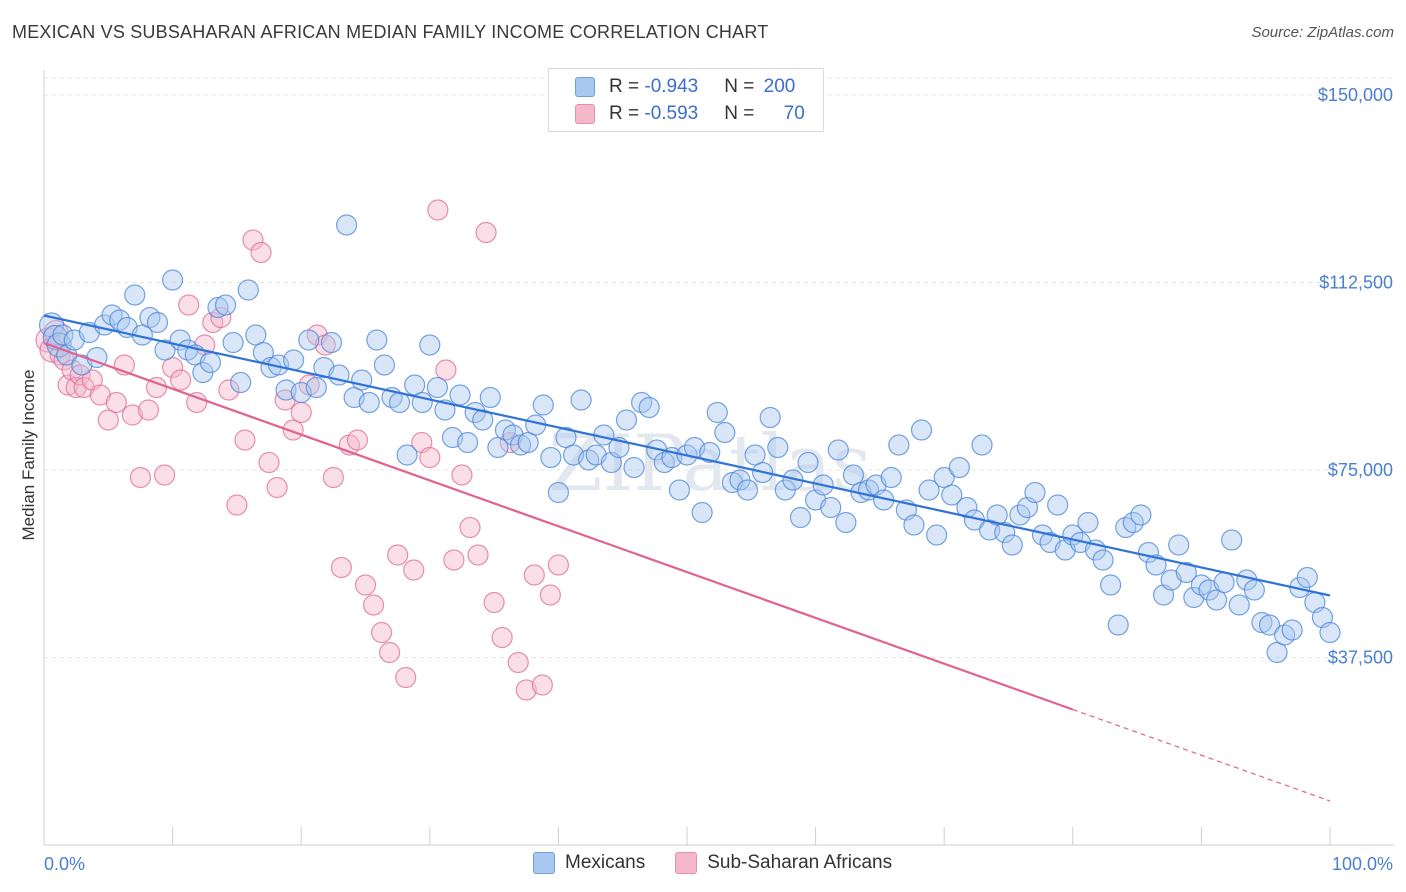 The width and height of the screenshot is (1406, 892). I want to click on x-tick-labels: 0.0% 100.0%, so click(718, 864).